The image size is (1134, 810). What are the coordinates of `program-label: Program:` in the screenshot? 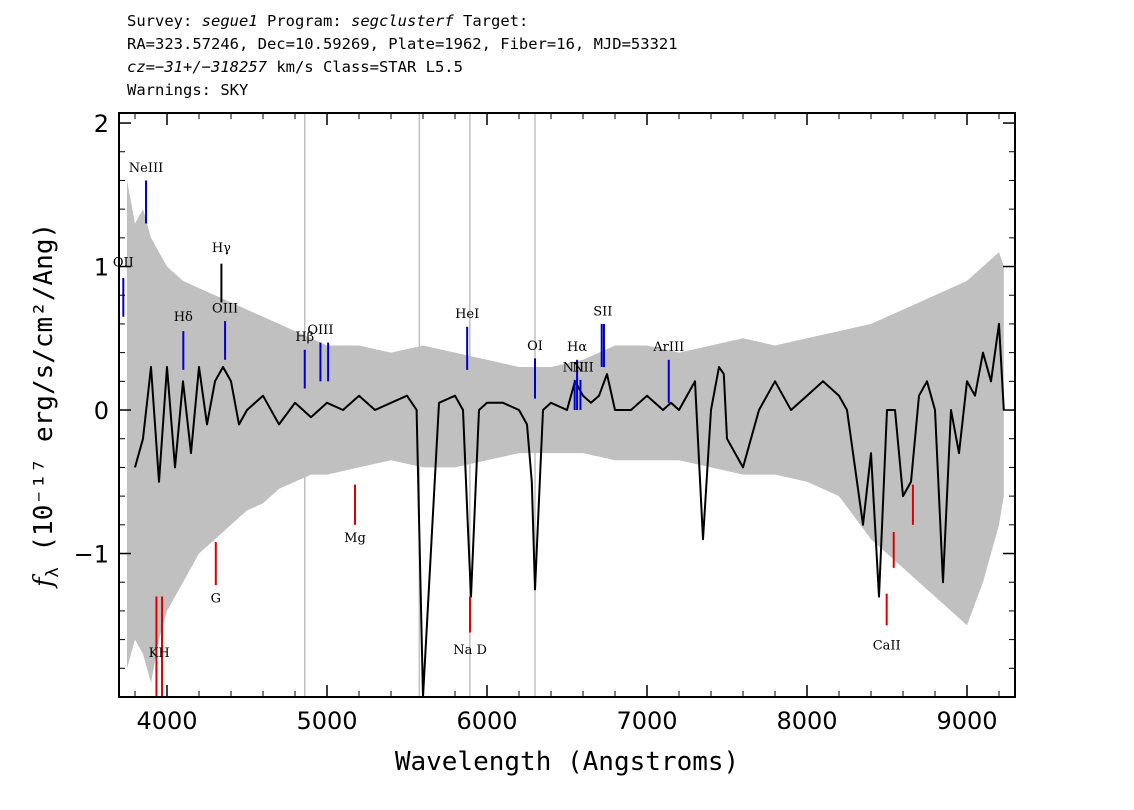 It's located at (304, 21).